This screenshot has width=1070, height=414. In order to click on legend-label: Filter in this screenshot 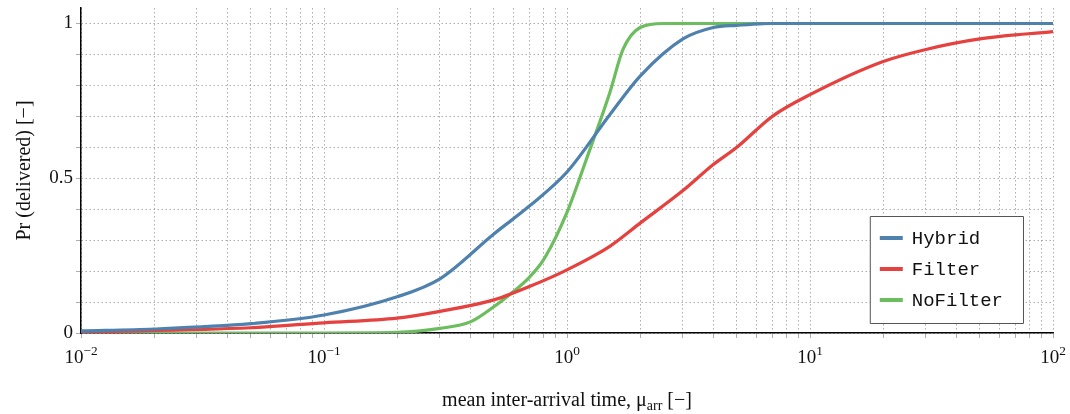, I will do `click(946, 270)`.